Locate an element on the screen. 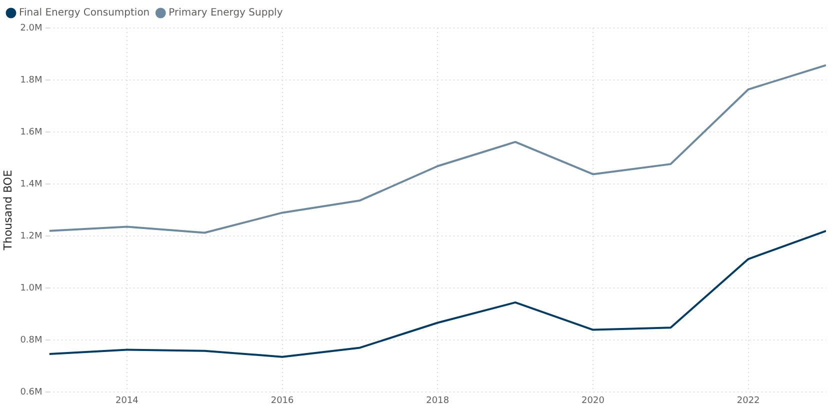 This screenshot has height=409, width=834. x-tick-label: 2022 is located at coordinates (748, 401).